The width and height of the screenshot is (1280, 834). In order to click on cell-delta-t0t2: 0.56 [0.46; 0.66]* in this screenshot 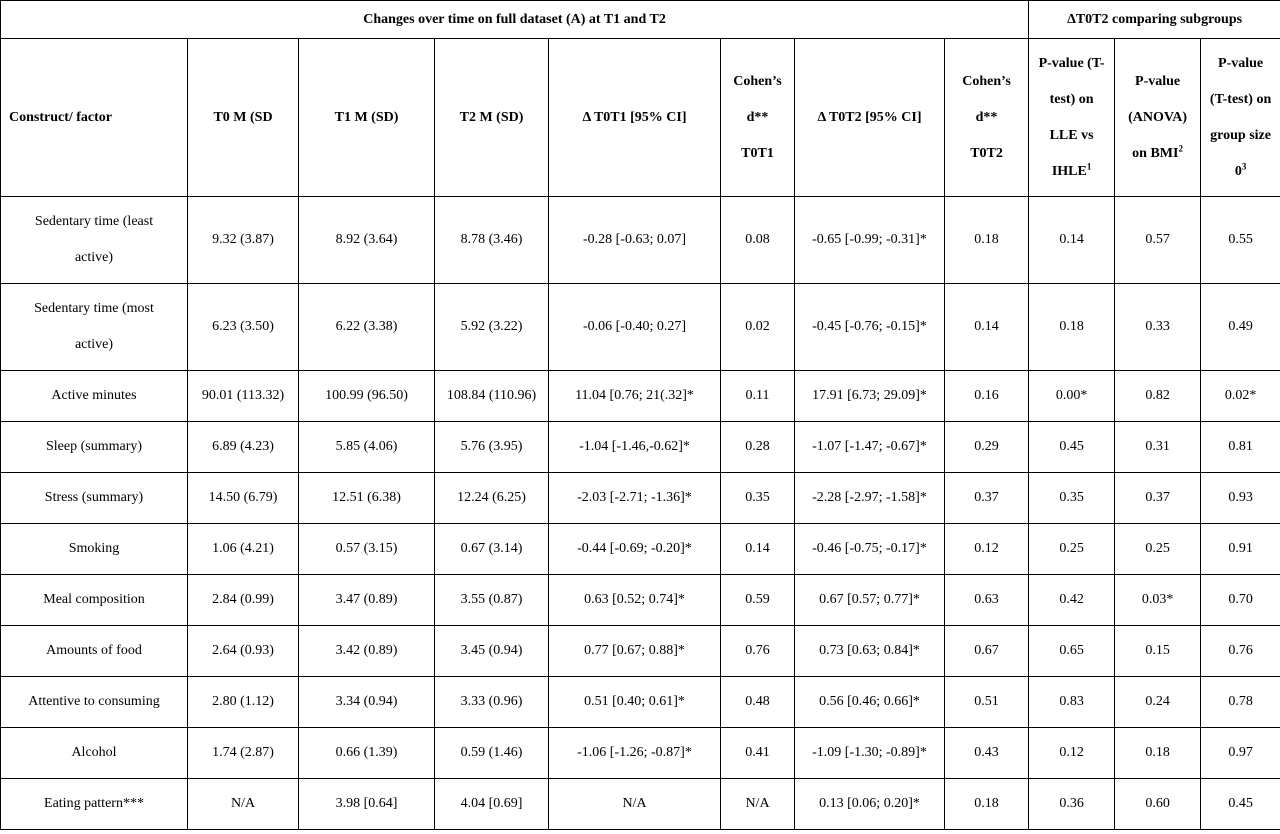, I will do `click(869, 702)`.